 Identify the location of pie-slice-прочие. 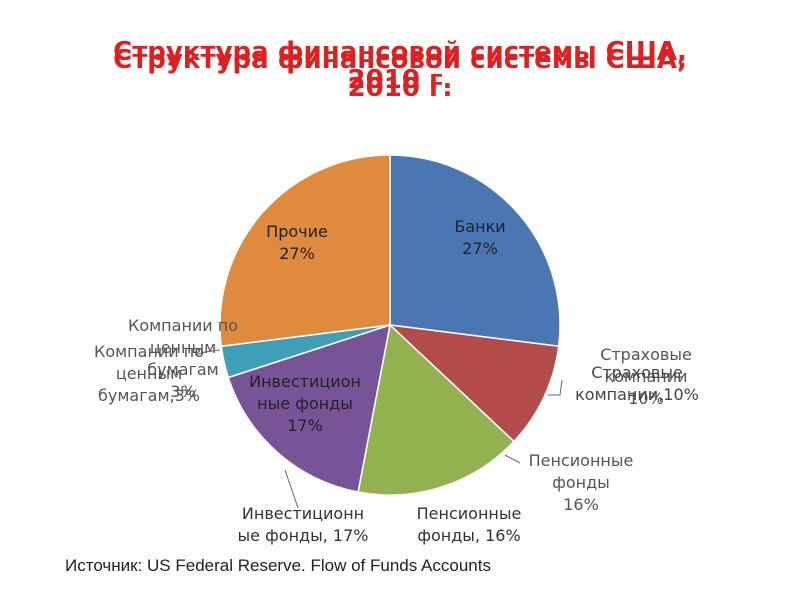
(305, 251).